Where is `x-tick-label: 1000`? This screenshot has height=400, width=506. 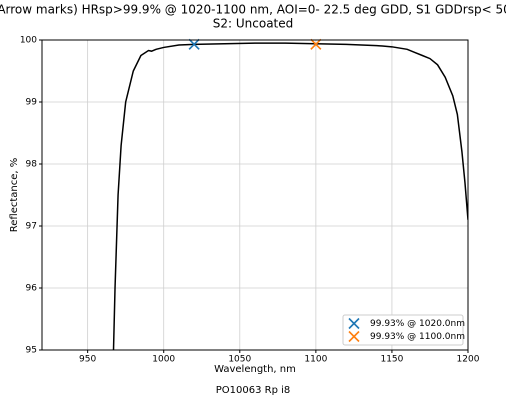
x-tick-label: 1000 is located at coordinates (163, 360).